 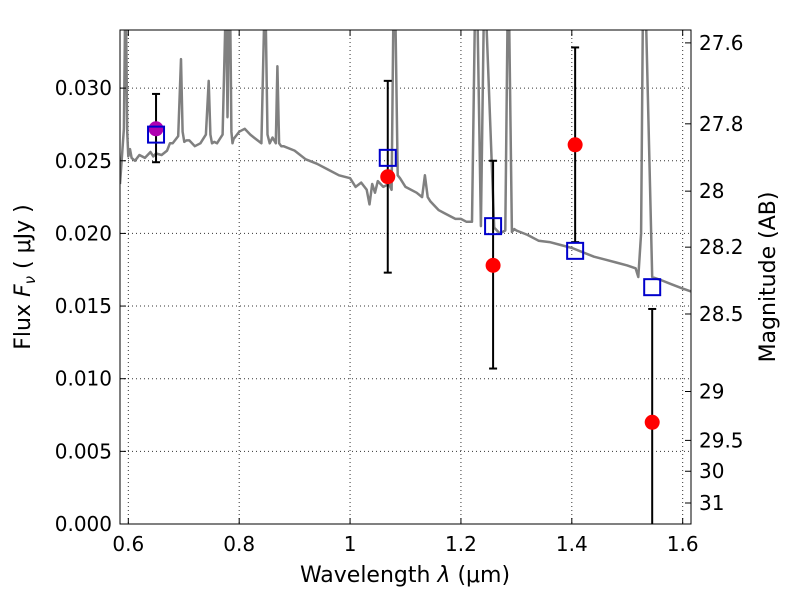 What do you see at coordinates (128, 544) in the screenshot?
I see `x-tick-label: 0.6` at bounding box center [128, 544].